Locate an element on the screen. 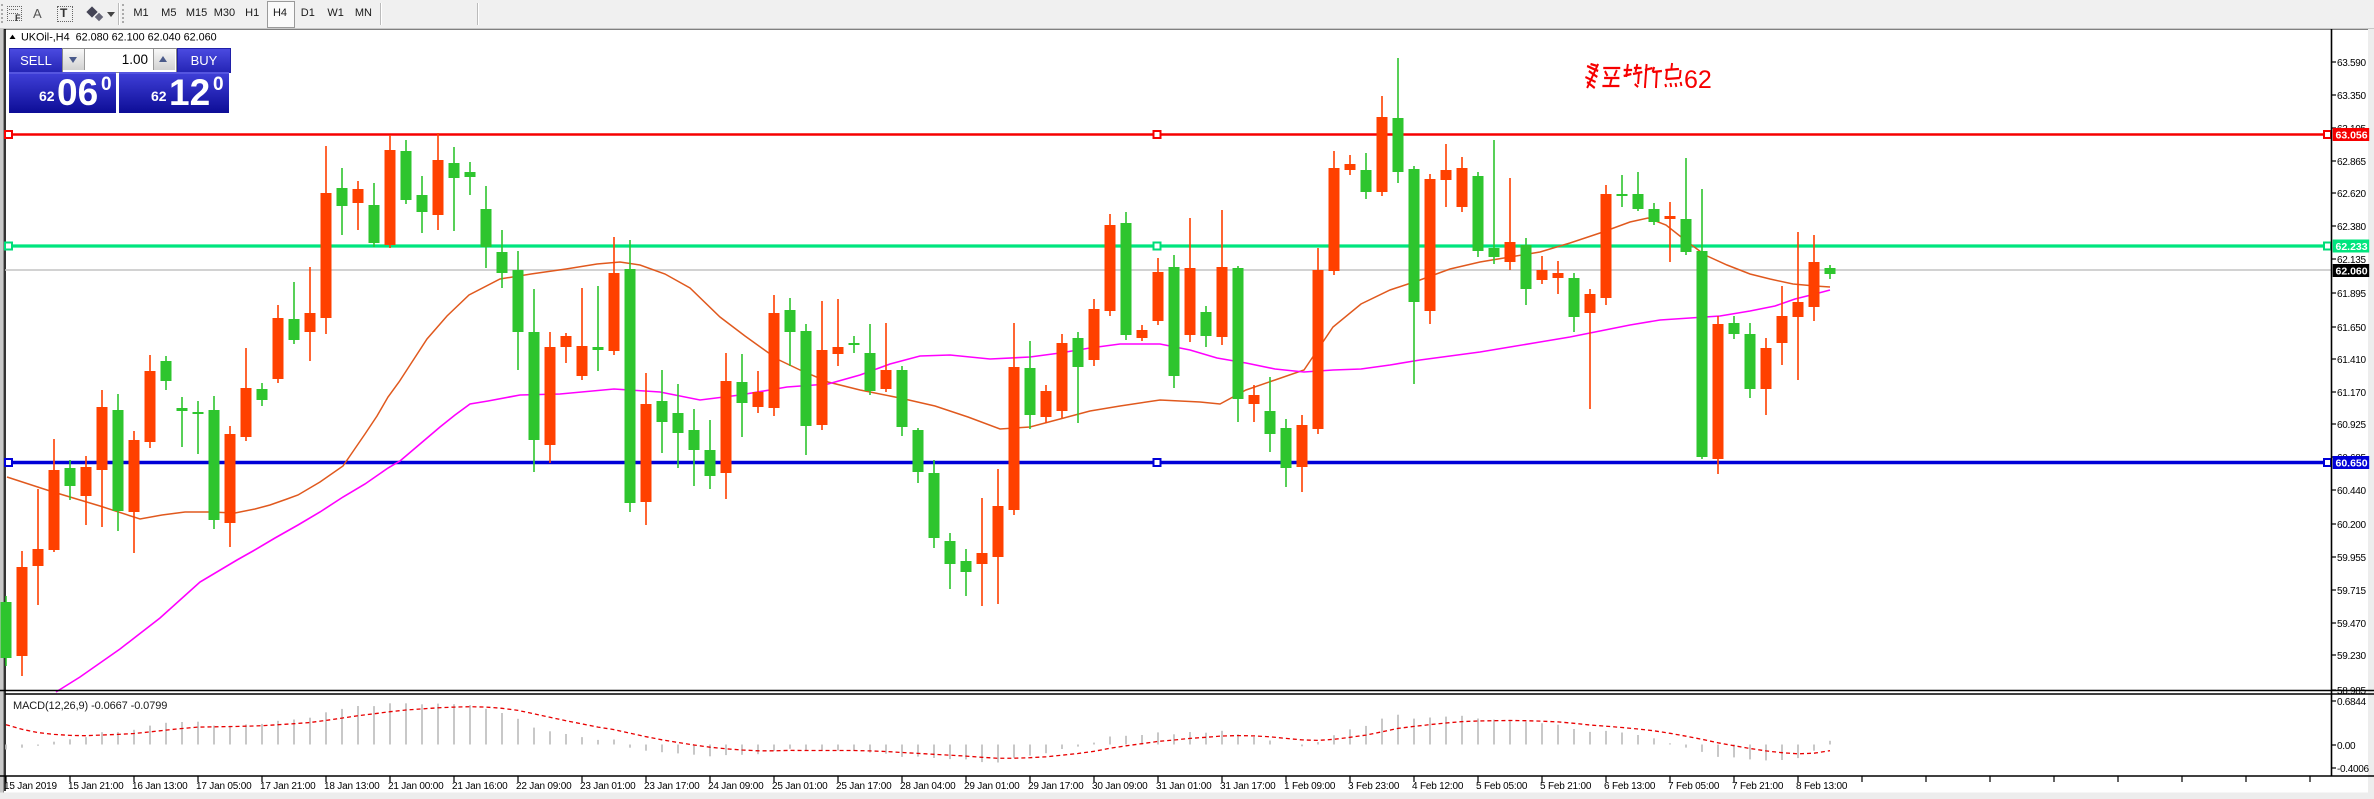 The height and width of the screenshot is (799, 2374). svg-text: 25 Jan 17:00 is located at coordinates (864, 786).